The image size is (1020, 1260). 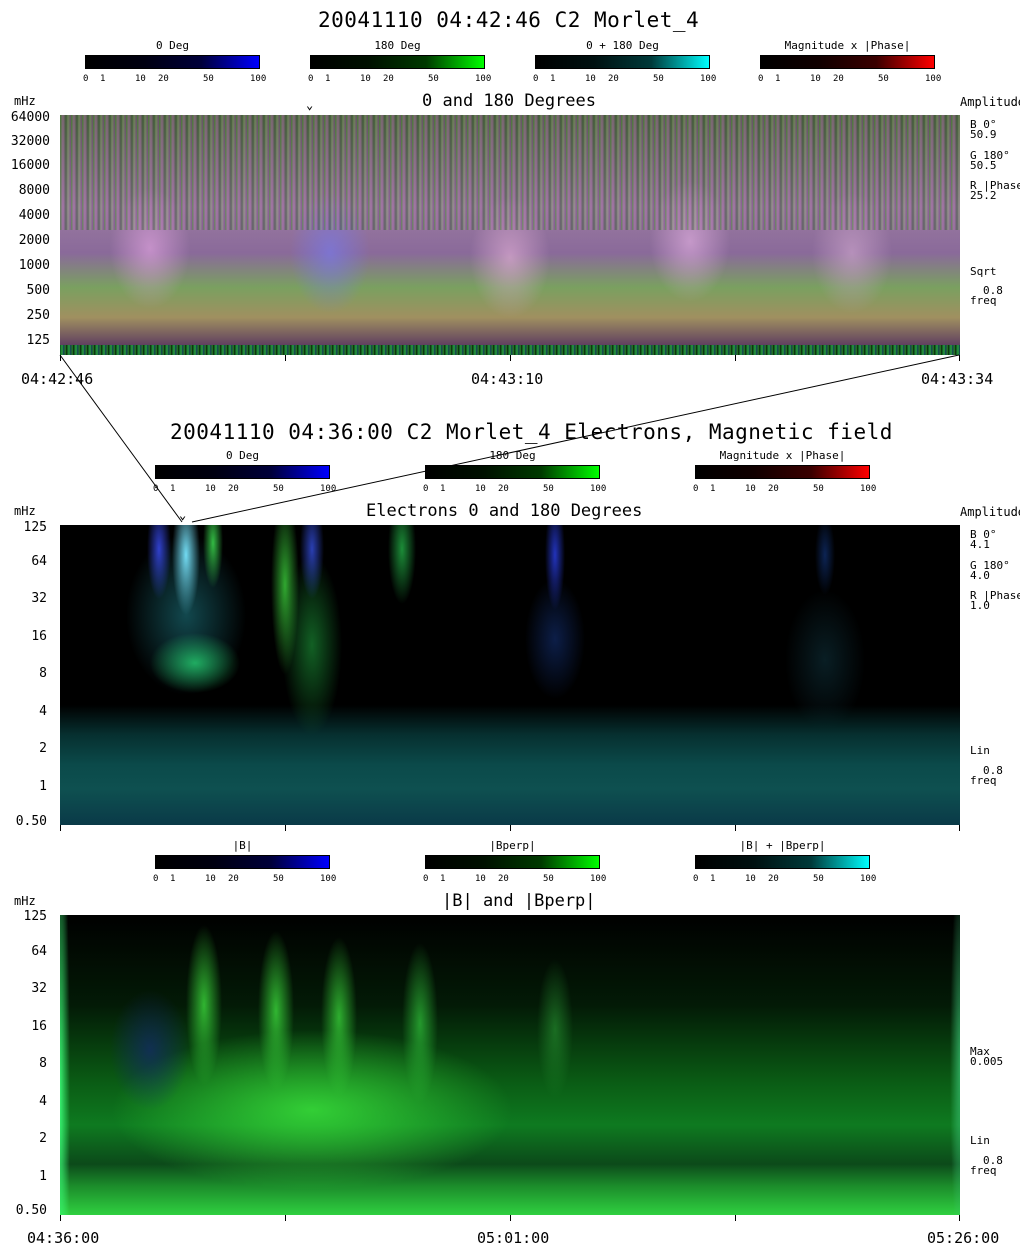 What do you see at coordinates (983, 271) in the screenshot?
I see `top-scale-type: Sqrt` at bounding box center [983, 271].